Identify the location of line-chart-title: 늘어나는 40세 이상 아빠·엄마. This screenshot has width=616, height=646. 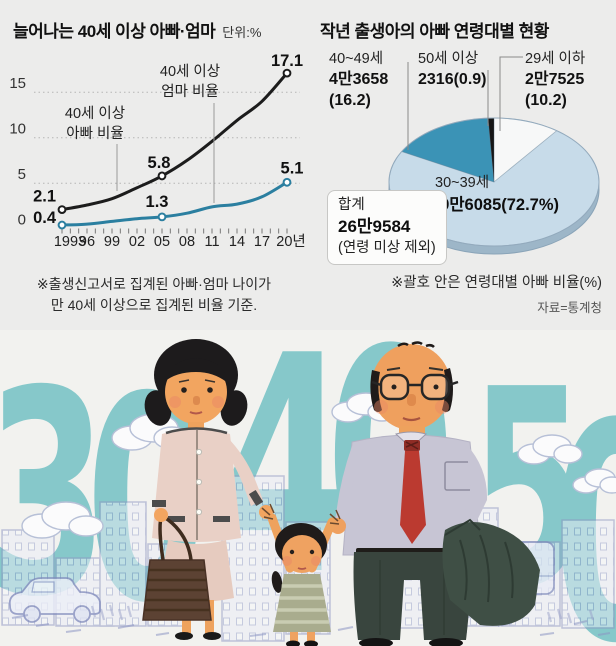
(114, 31).